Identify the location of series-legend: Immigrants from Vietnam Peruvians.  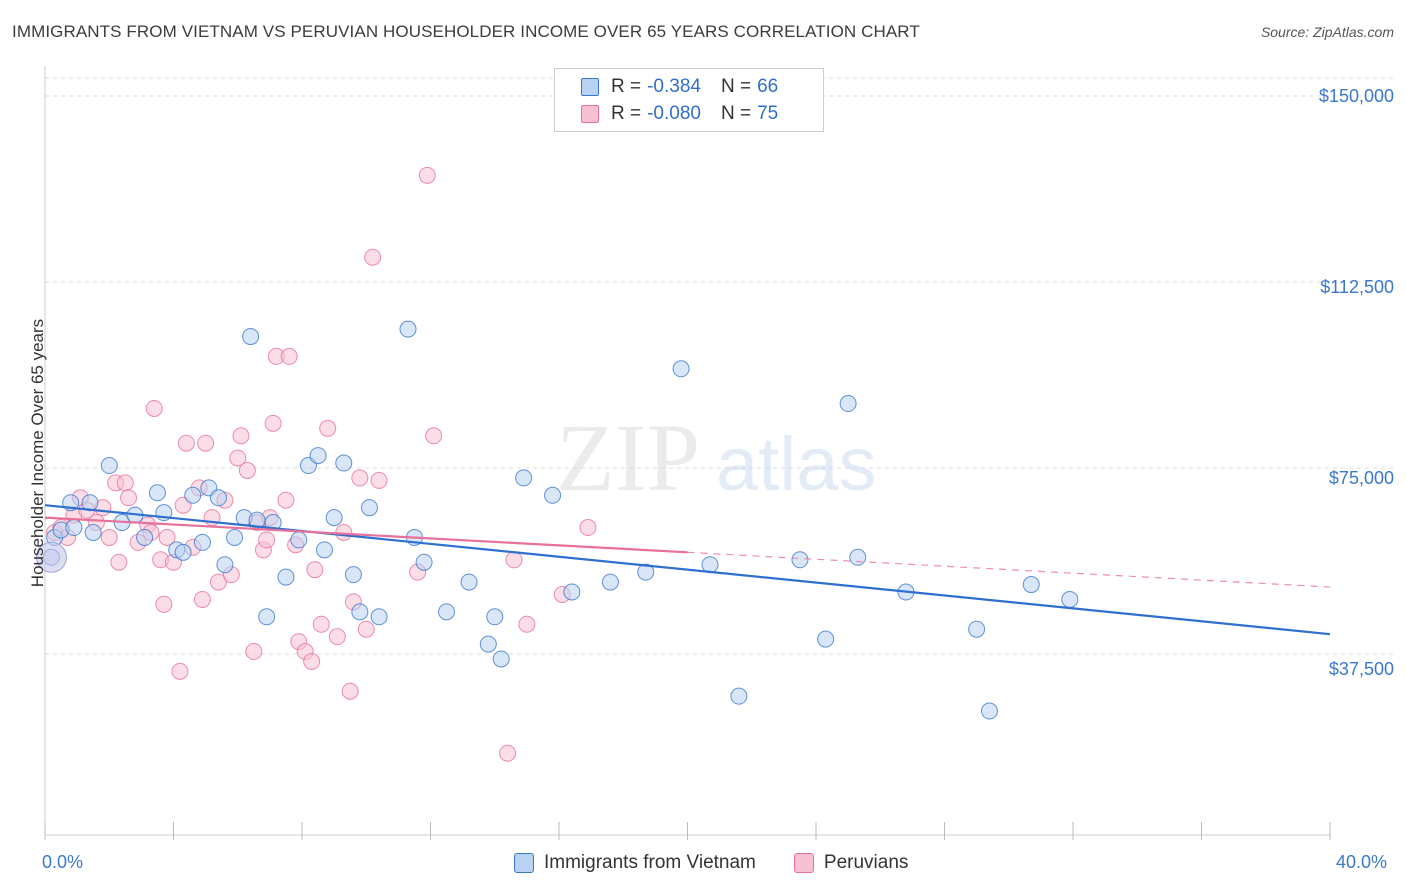
(730, 863).